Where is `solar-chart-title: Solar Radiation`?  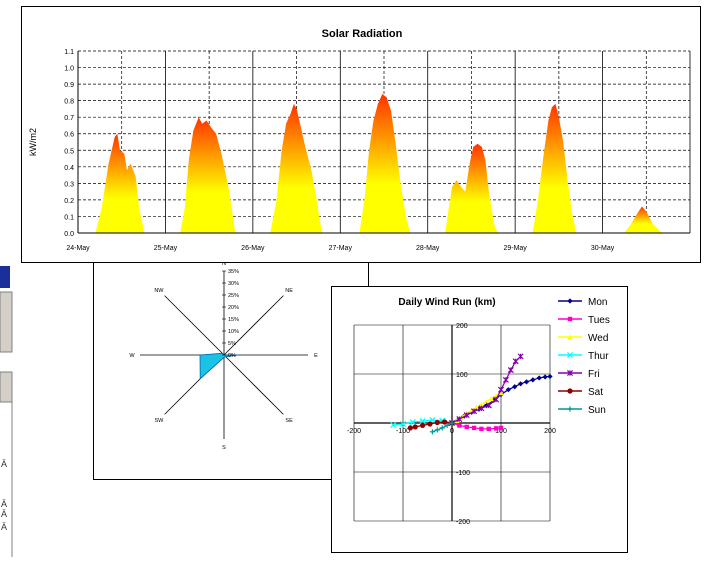
solar-chart-title: Solar Radiation is located at coordinates (362, 34).